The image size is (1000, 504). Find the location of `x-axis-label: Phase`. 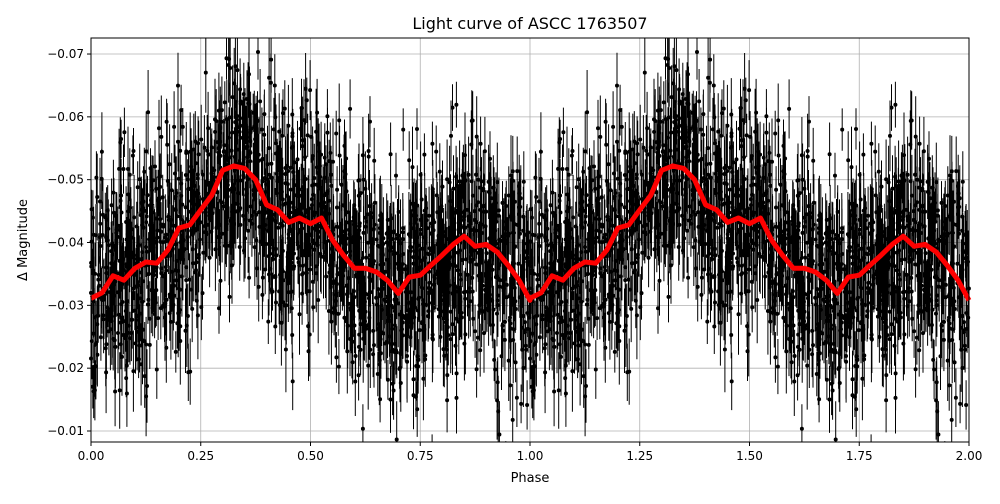

x-axis-label: Phase is located at coordinates (530, 478).